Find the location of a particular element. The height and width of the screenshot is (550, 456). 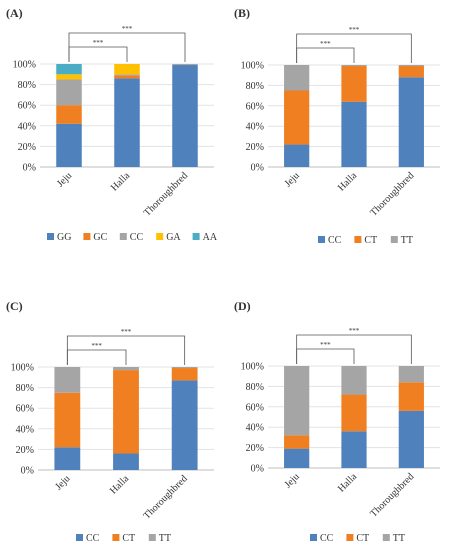

bar-segment-ga-jeju is located at coordinates (69, 77).